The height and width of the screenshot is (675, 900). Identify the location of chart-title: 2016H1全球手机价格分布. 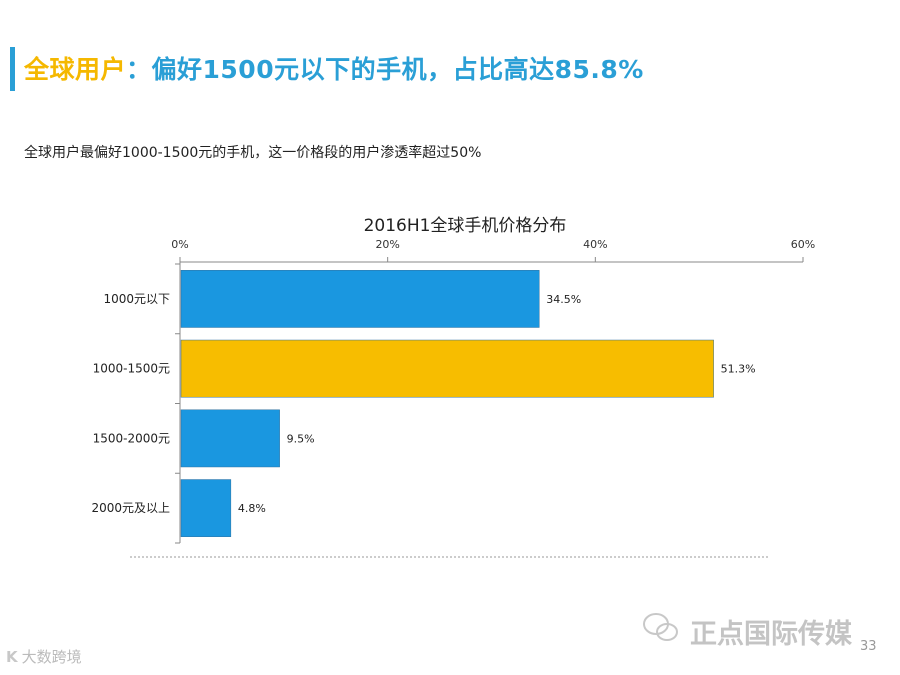
(465, 226).